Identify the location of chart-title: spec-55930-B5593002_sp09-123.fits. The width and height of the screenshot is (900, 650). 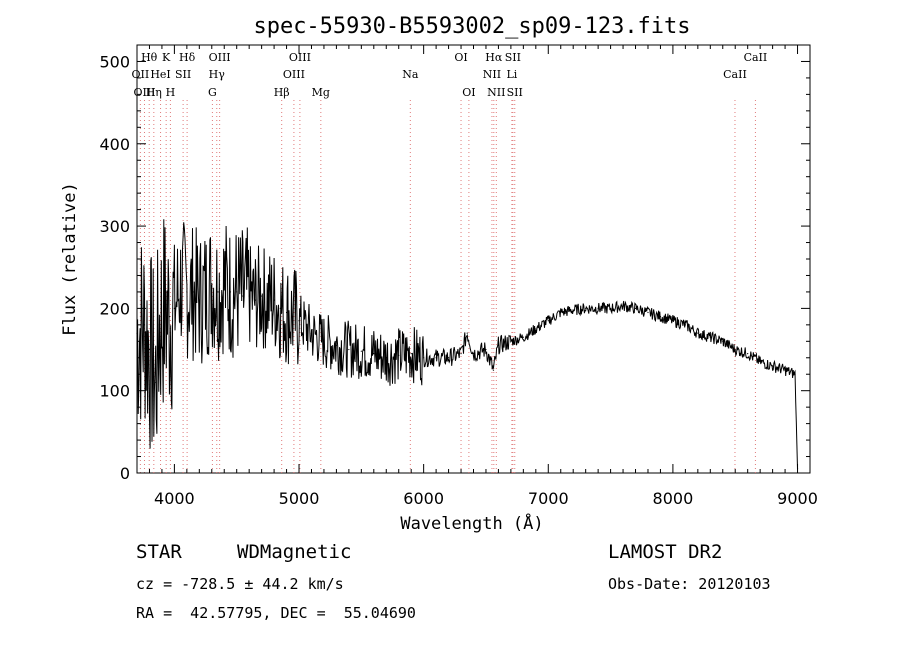
(471, 26).